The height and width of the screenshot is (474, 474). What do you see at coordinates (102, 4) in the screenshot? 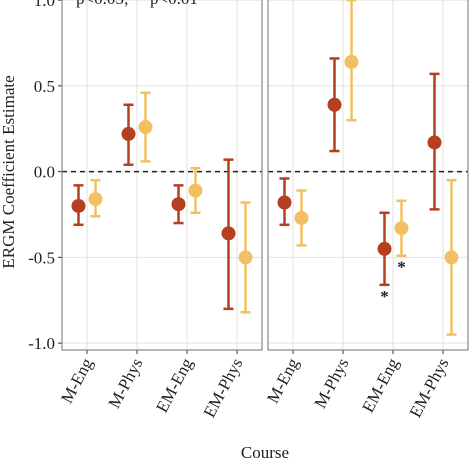
I see `note: p<0.05;` at bounding box center [102, 4].